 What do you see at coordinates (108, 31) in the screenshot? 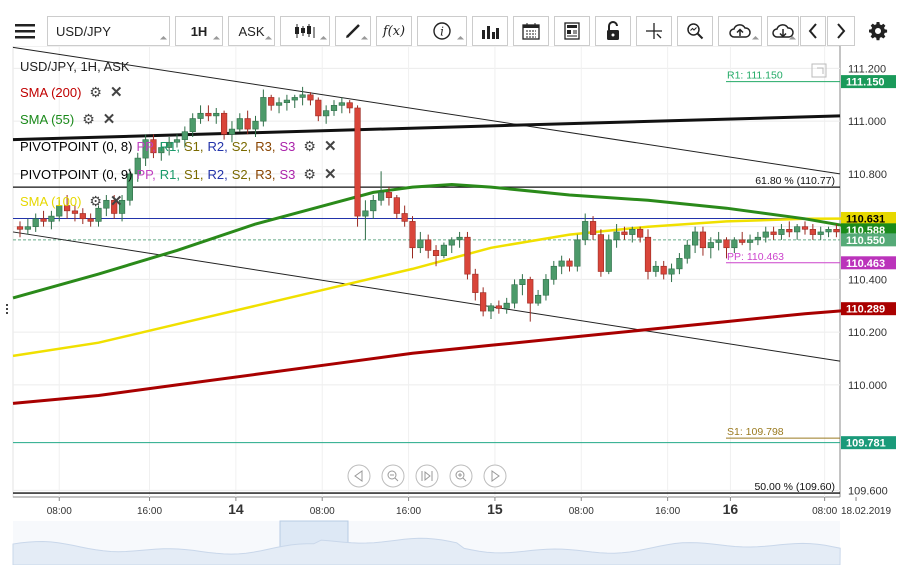
I see `symbol-select: USD/JPY` at bounding box center [108, 31].